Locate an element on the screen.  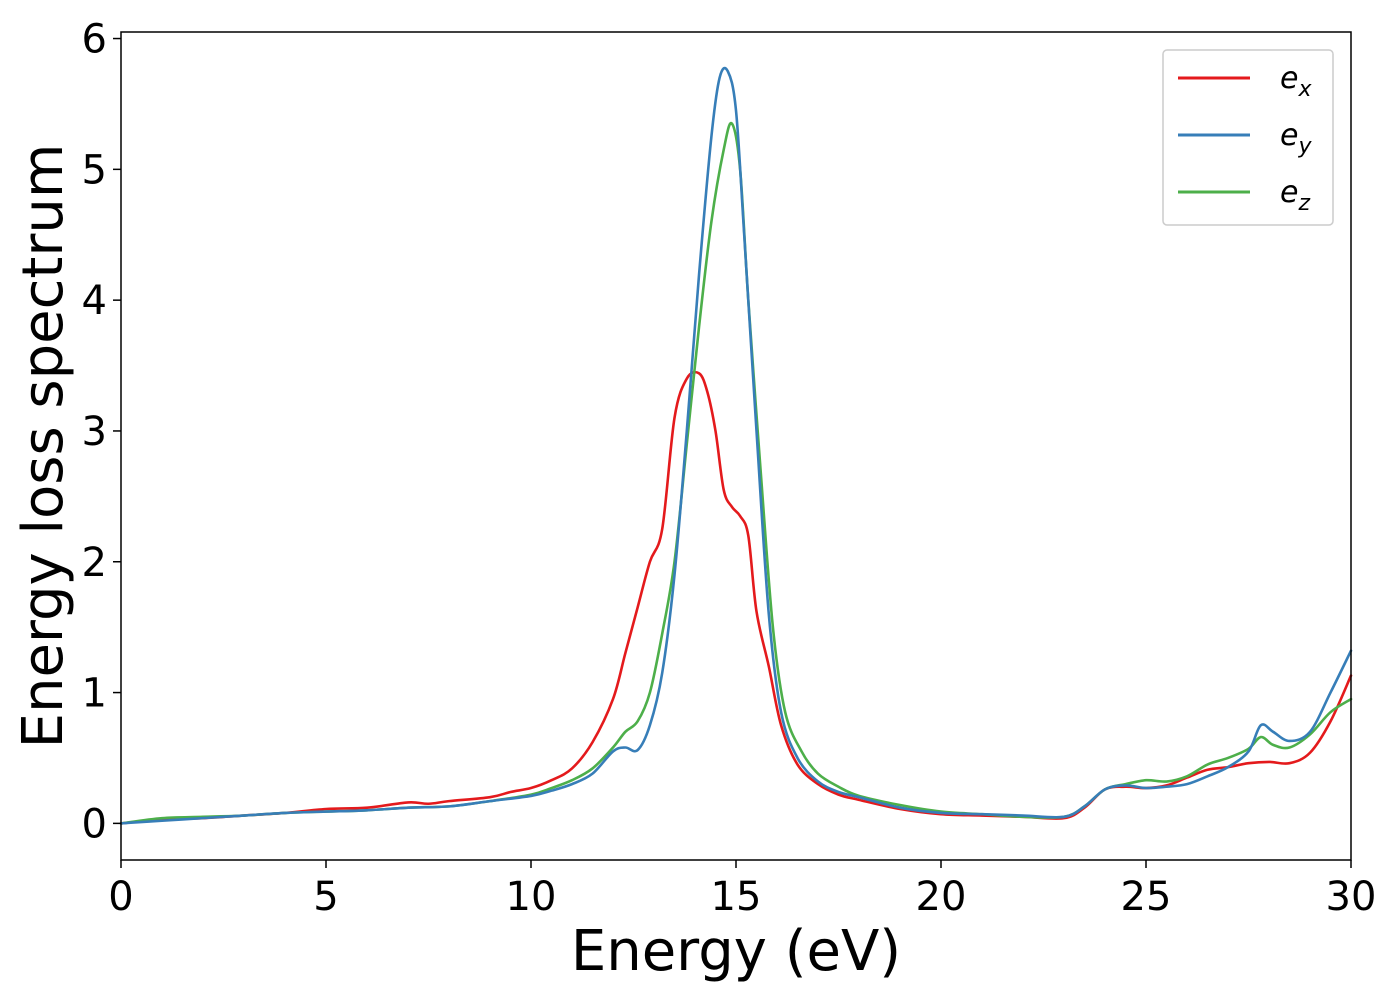
y-tick-label: 3 is located at coordinates (94, 432).